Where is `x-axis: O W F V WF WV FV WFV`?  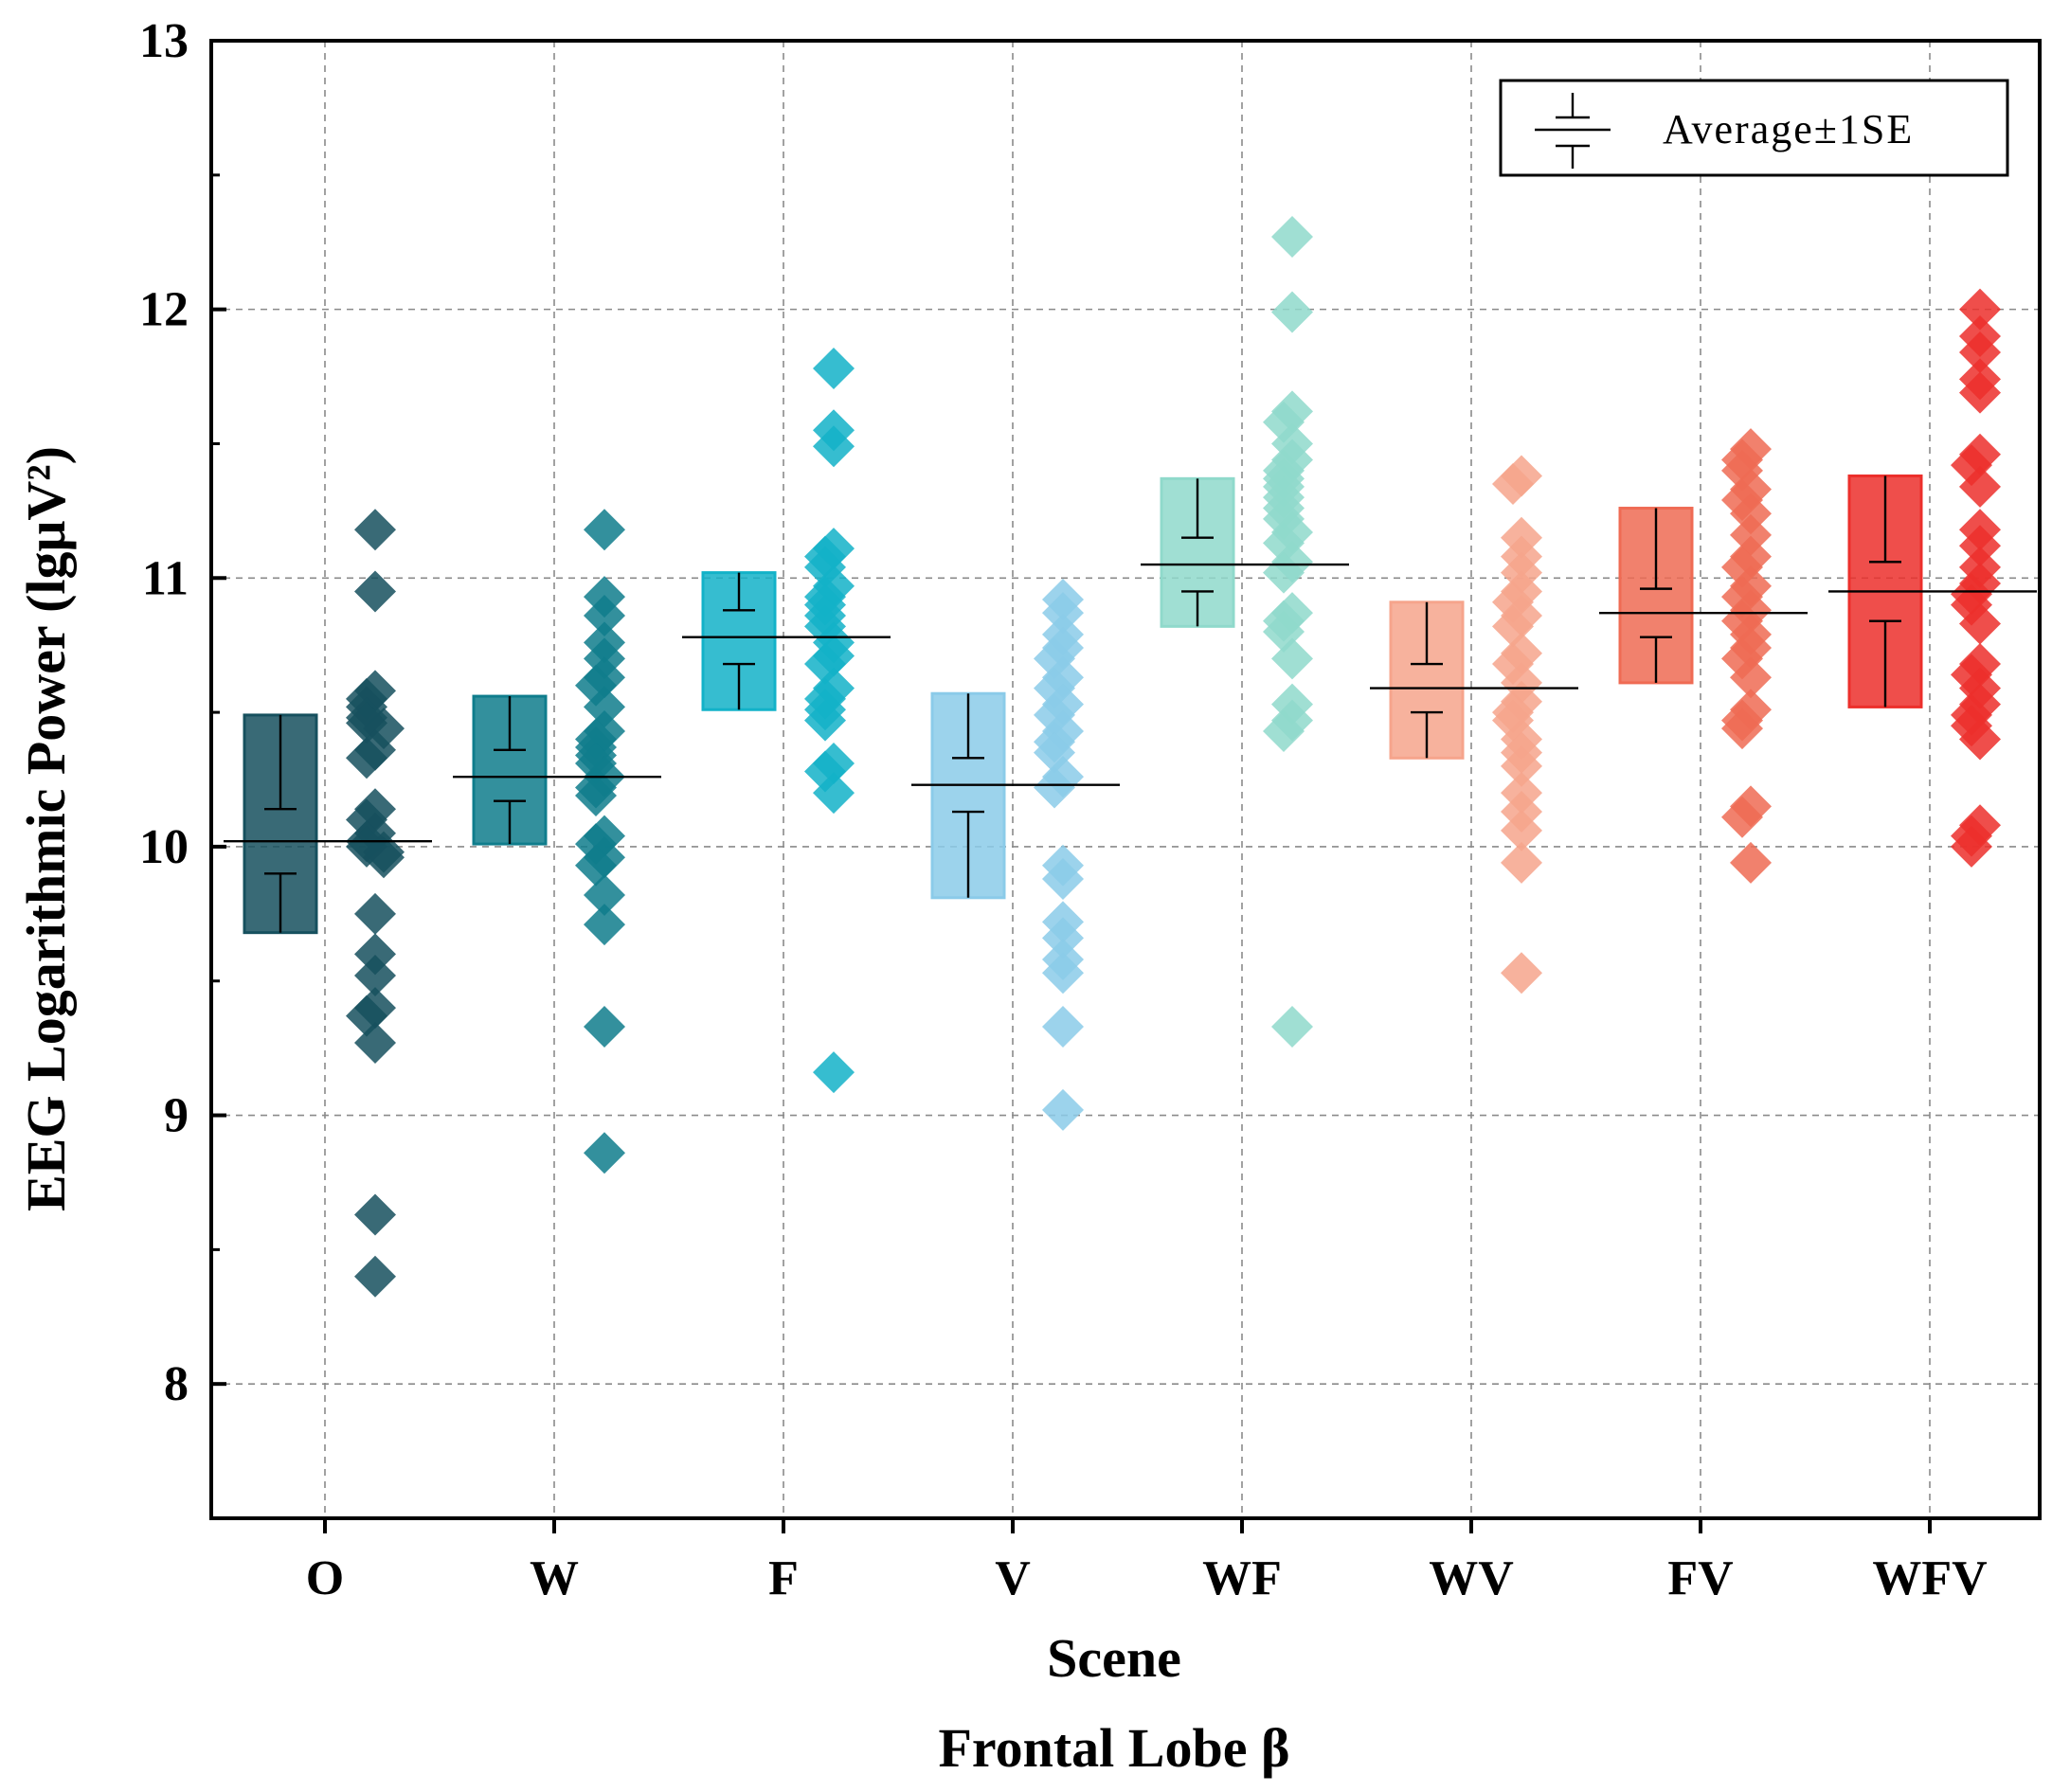 x-axis: O W F V WF WV FV WFV is located at coordinates (1147, 1561).